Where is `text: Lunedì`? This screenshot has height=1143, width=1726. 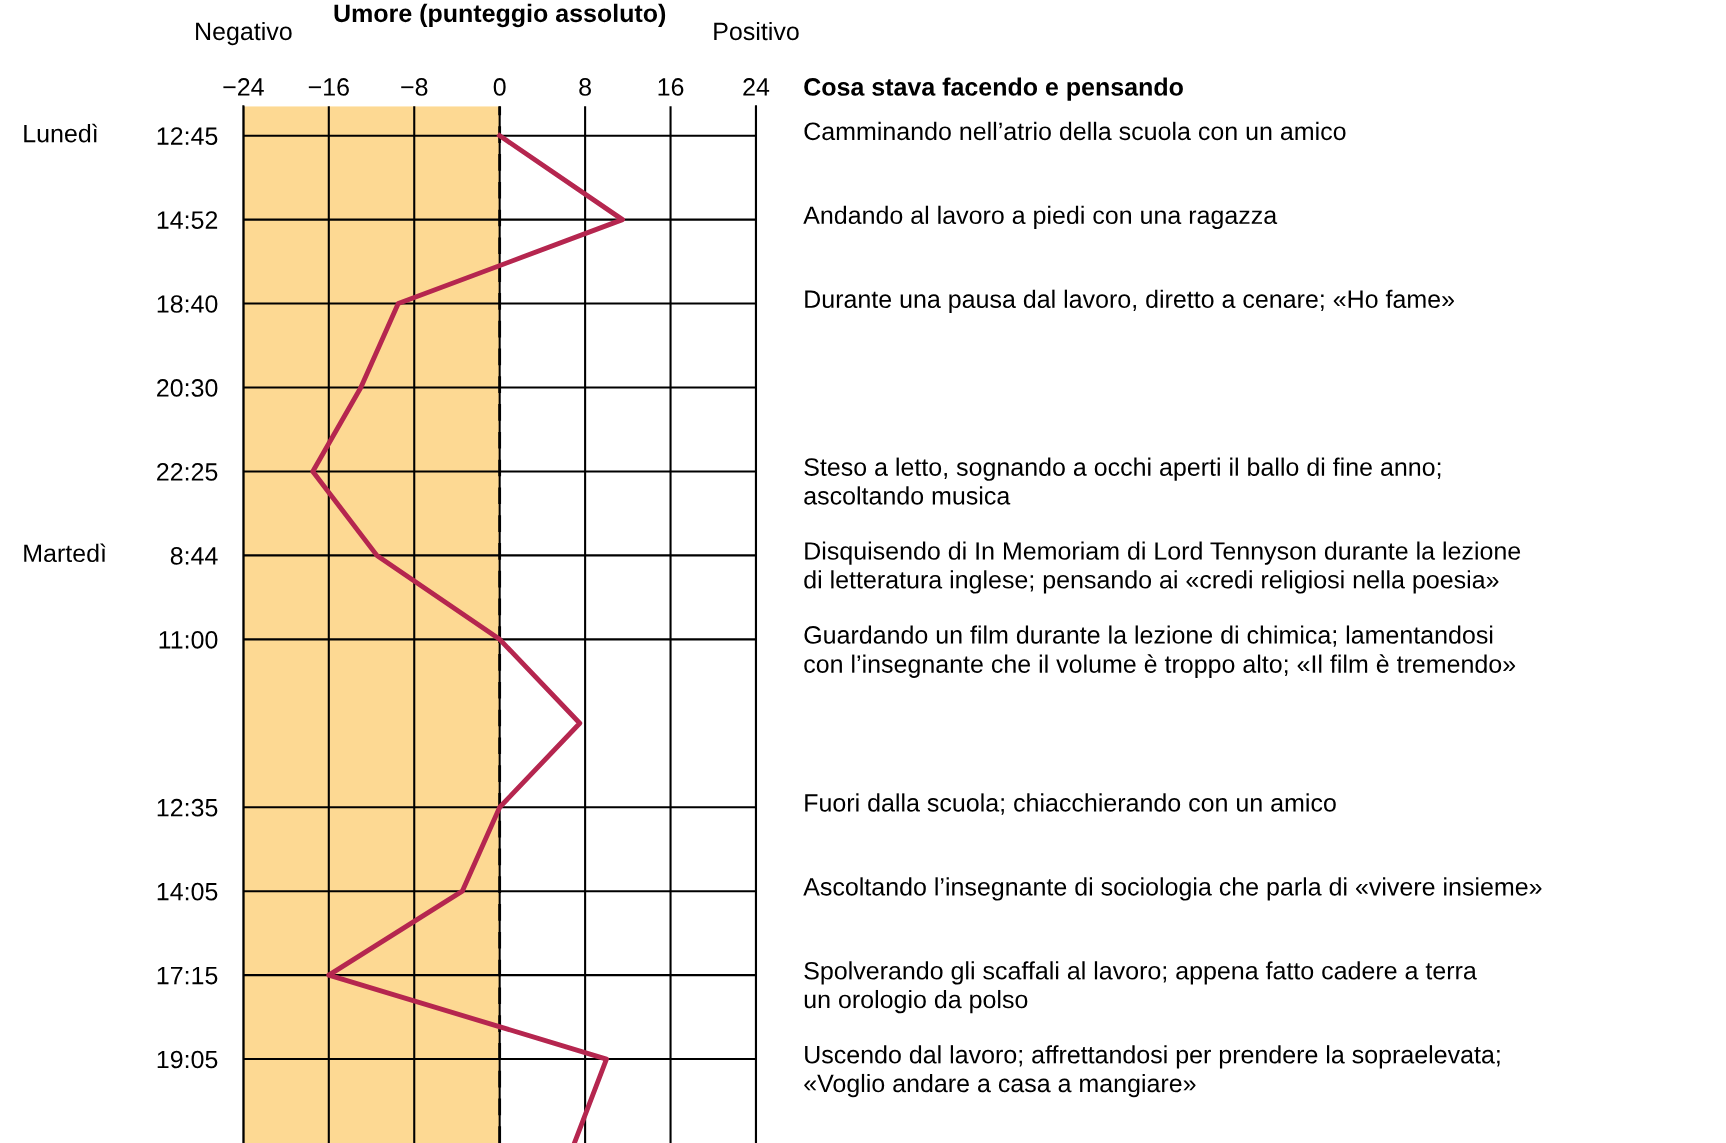 text: Lunedì is located at coordinates (61, 133).